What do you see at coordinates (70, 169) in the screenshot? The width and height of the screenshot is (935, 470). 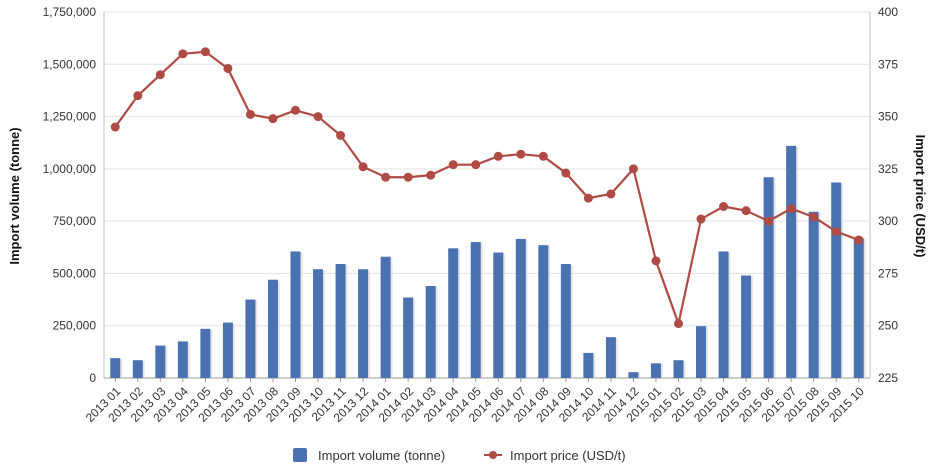 I see `left-tick-label: 1,000,000` at bounding box center [70, 169].